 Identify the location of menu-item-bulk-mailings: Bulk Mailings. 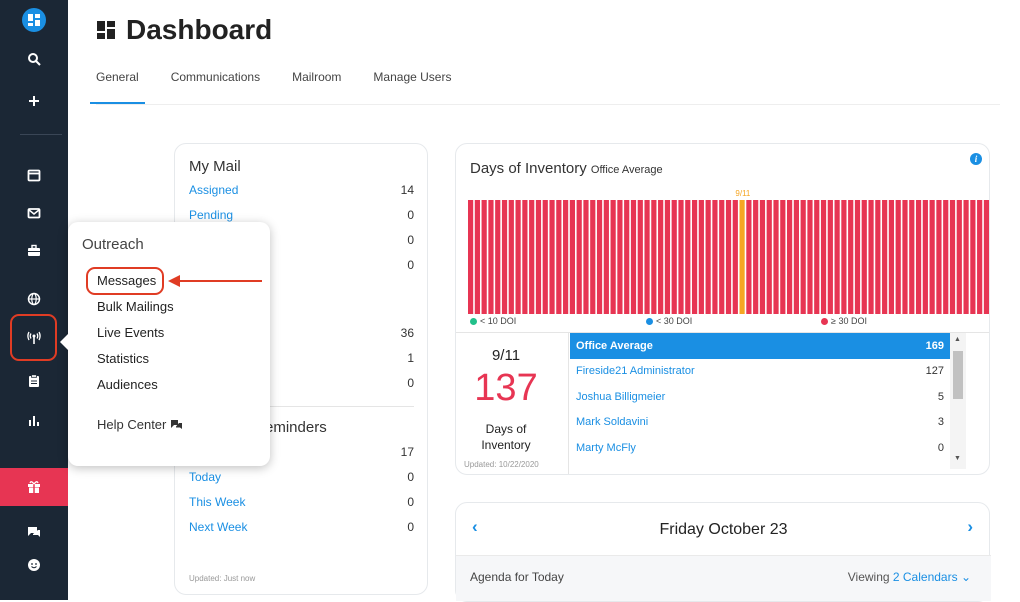
(135, 306).